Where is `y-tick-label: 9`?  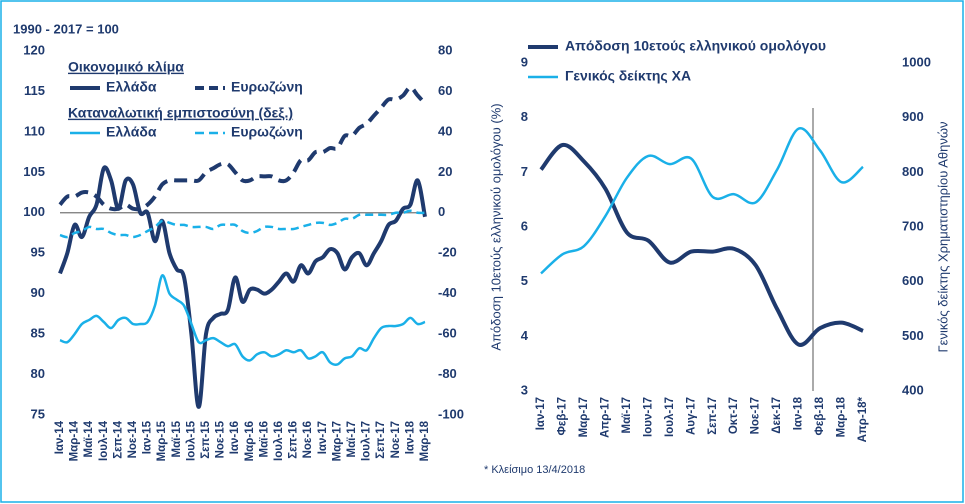 y-tick-label: 9 is located at coordinates (524, 61).